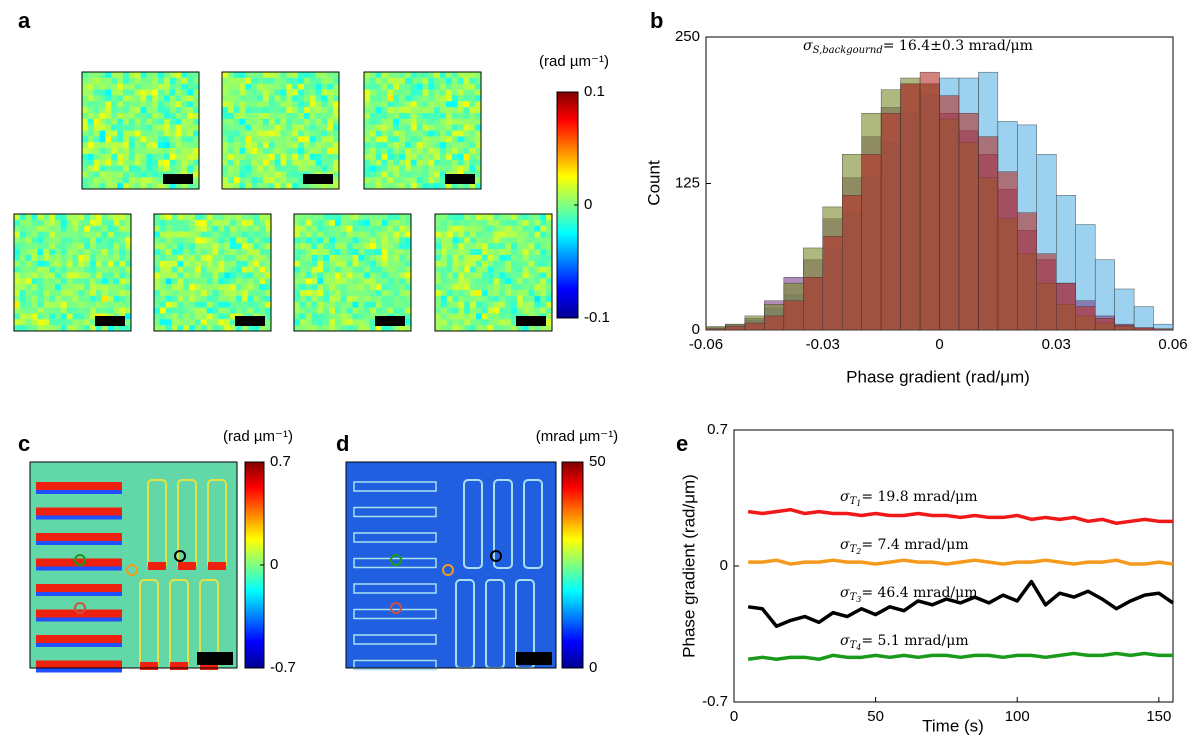  Describe the element at coordinates (178, 179) in the screenshot. I see `scale-bar` at that location.